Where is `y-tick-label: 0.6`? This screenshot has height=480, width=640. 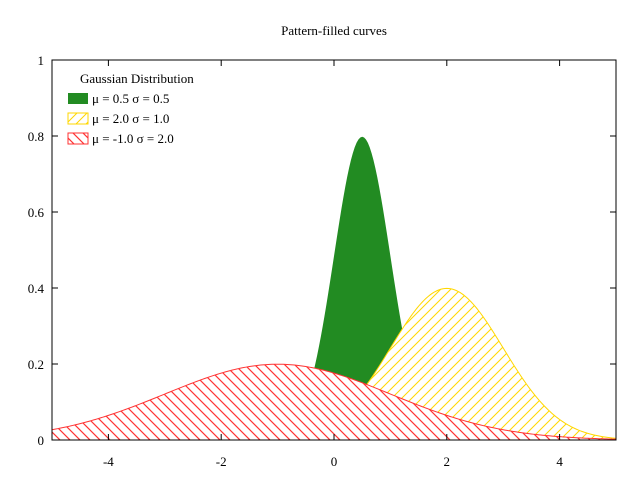
y-tick-label: 0.6 is located at coordinates (36, 212).